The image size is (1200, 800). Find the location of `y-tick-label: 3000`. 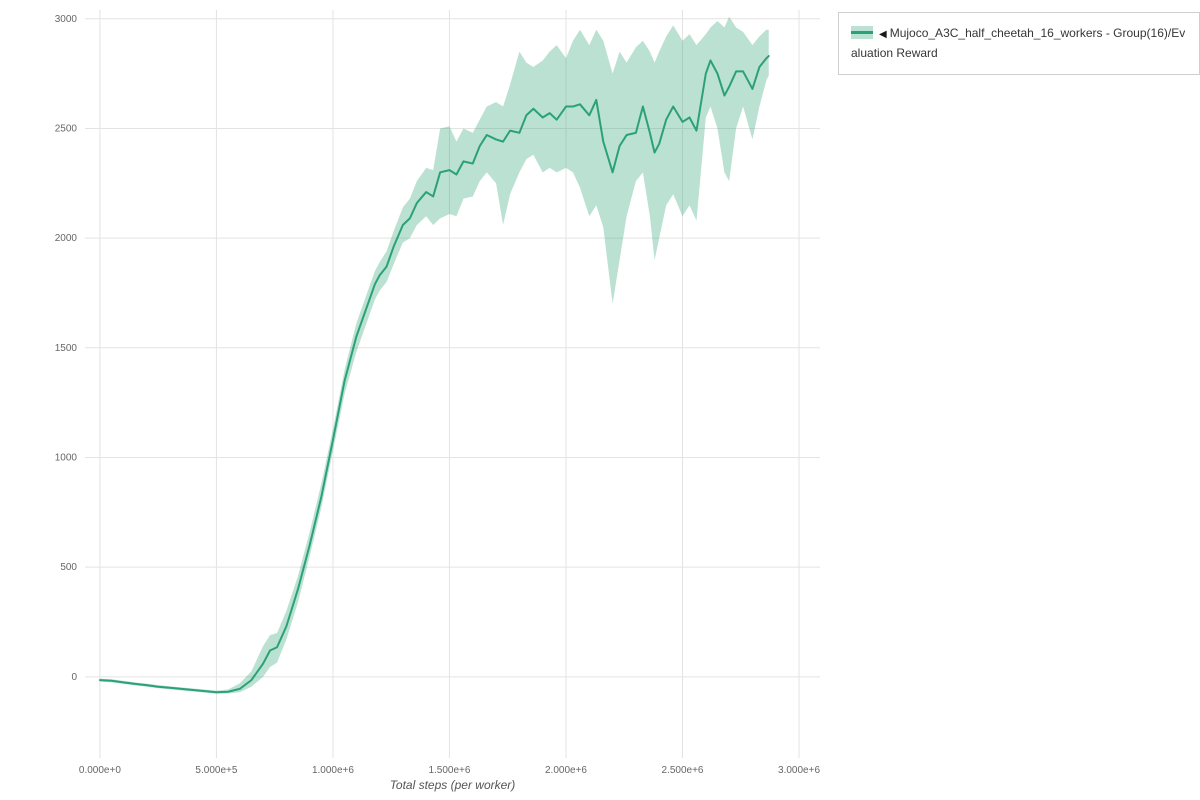

y-tick-label: 3000 is located at coordinates (66, 19).